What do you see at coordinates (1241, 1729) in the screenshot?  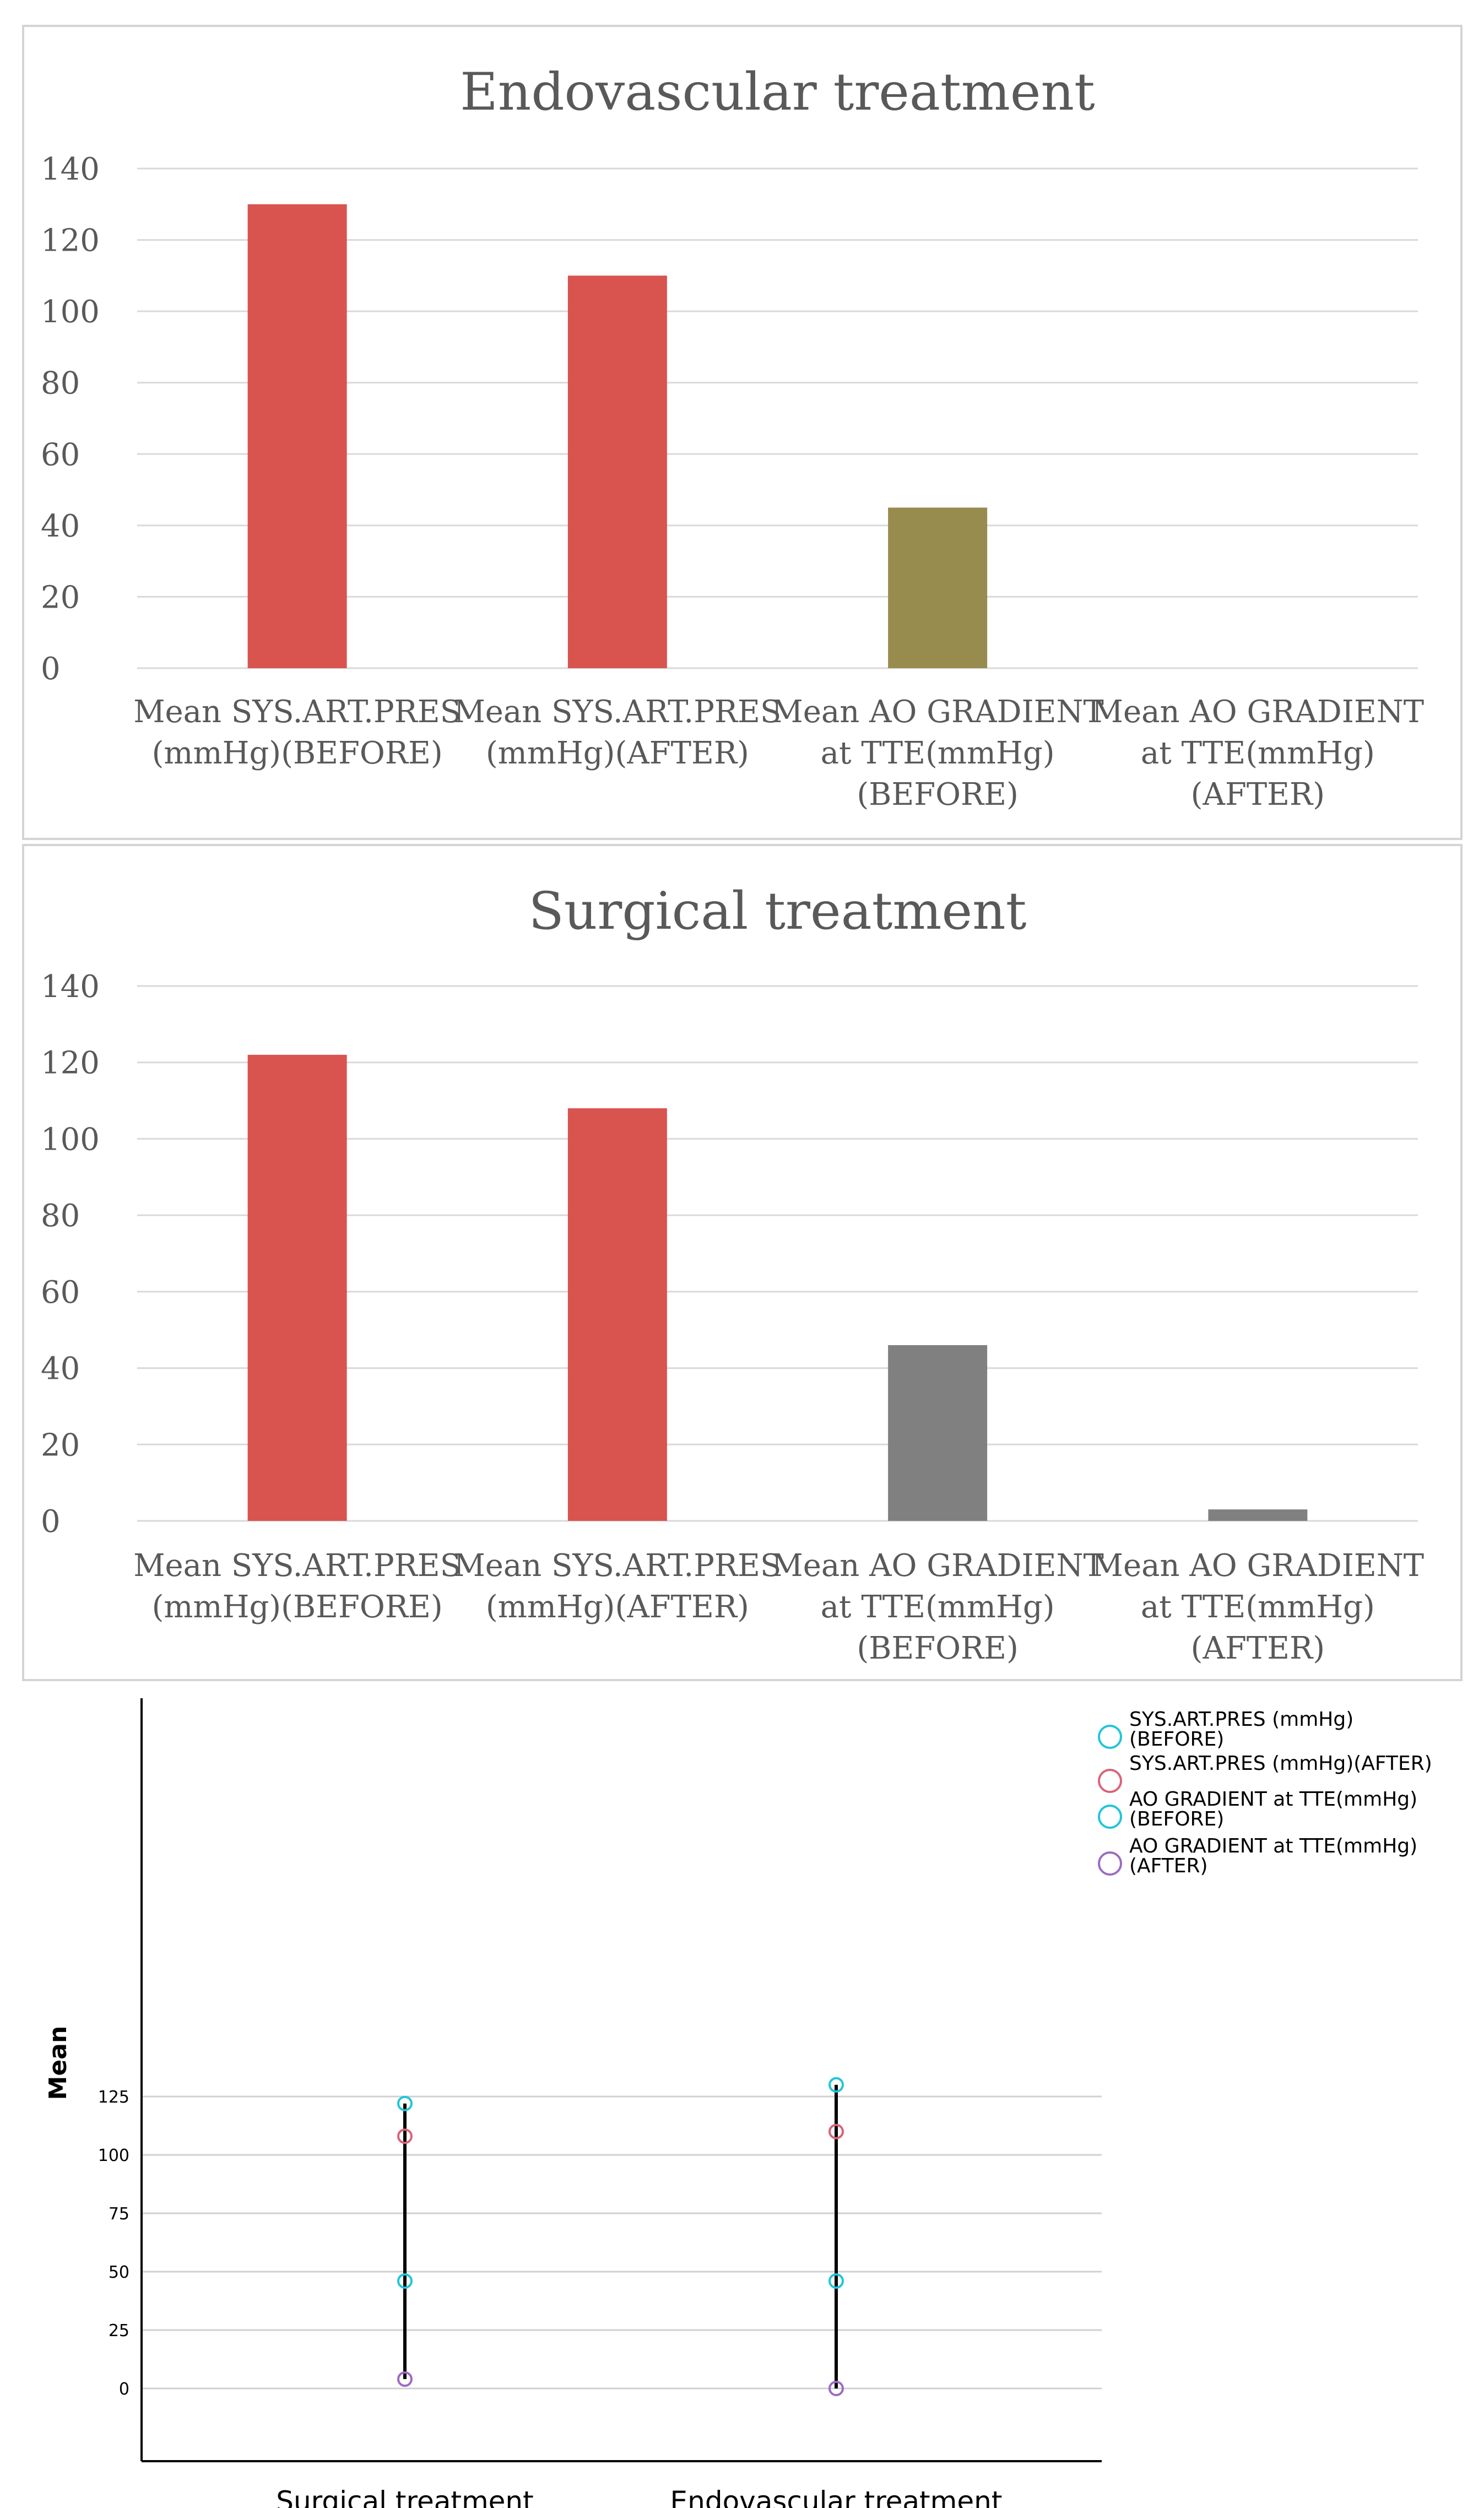 I see `legend-label: SYS.ART.PRES (mmHg) (BEFORE)` at bounding box center [1241, 1729].